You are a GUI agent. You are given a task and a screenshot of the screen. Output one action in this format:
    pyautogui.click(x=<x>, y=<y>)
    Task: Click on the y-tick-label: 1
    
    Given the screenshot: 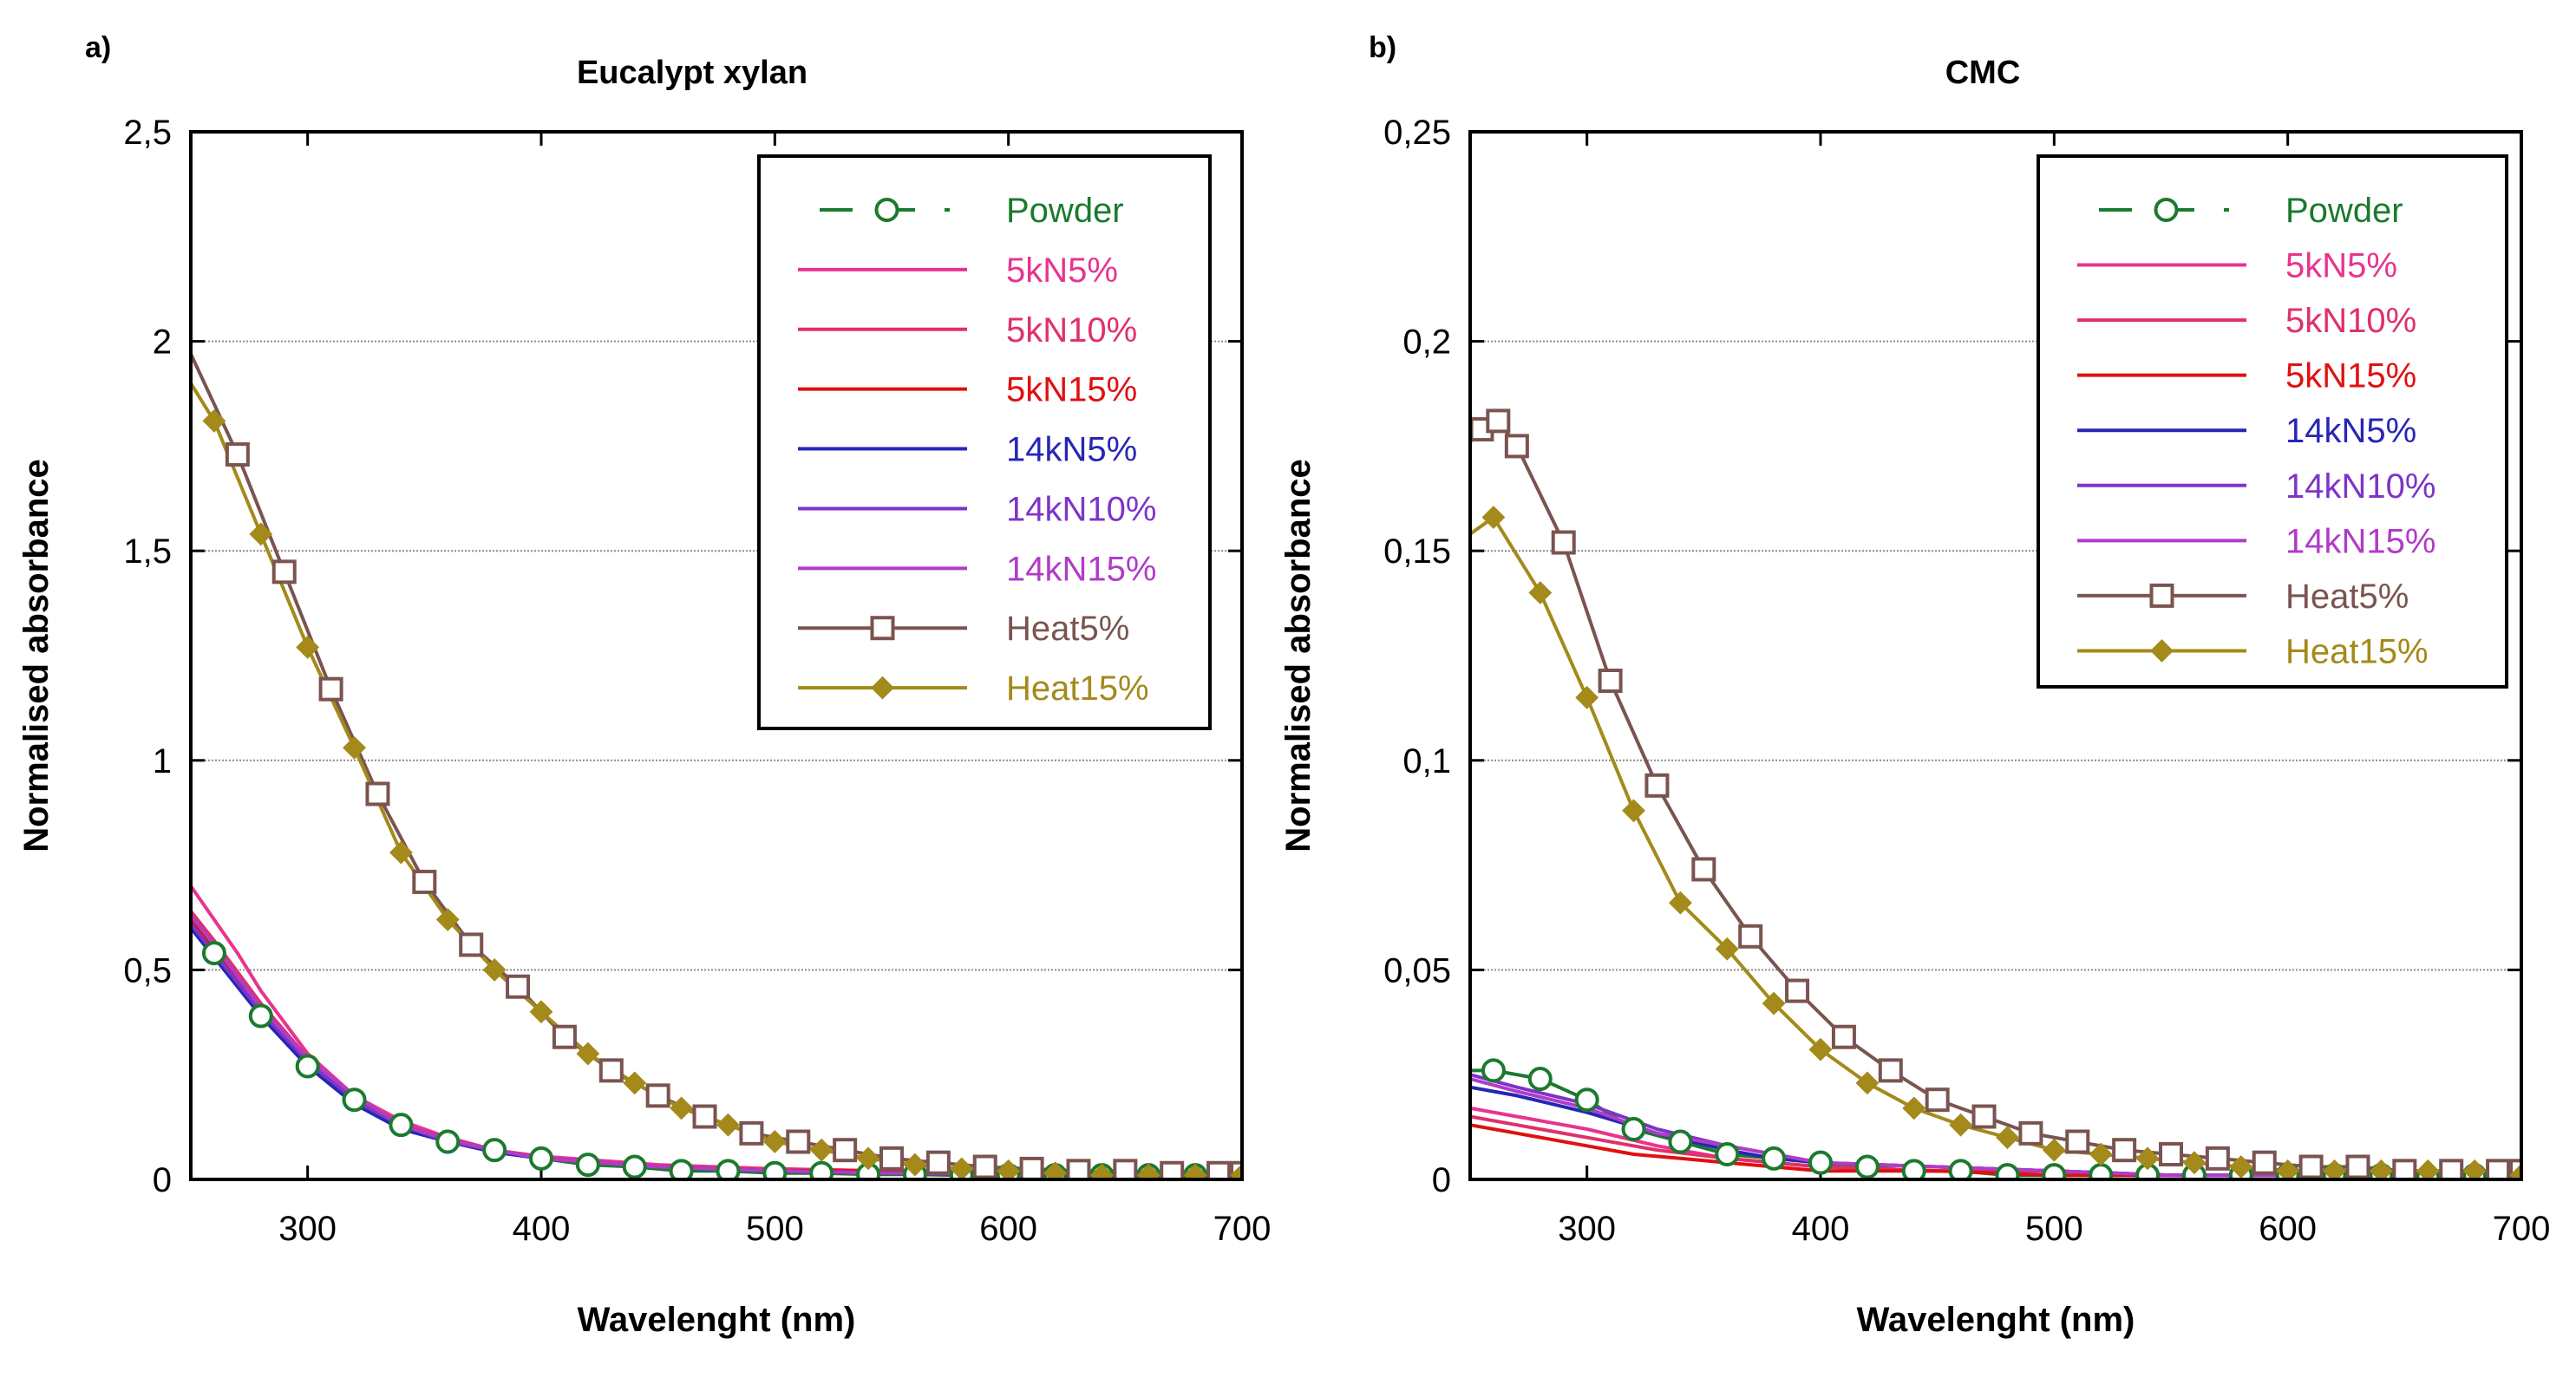 What is the action you would take?
    pyautogui.click(x=162, y=761)
    